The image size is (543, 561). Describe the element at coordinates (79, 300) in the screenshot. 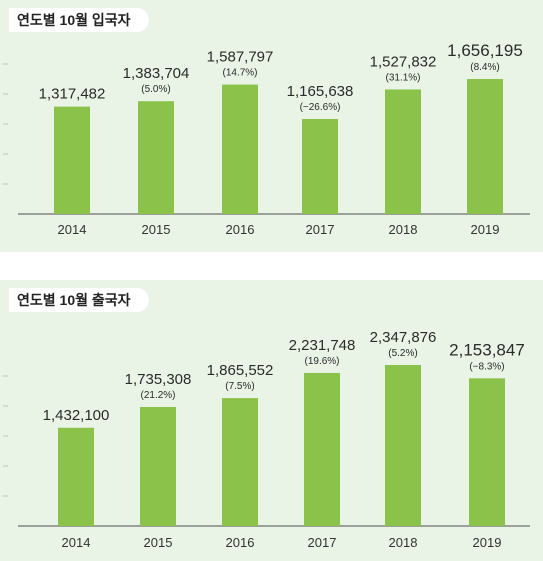

I see `outbound-chart-title: 연도별 10월 출국자` at that location.